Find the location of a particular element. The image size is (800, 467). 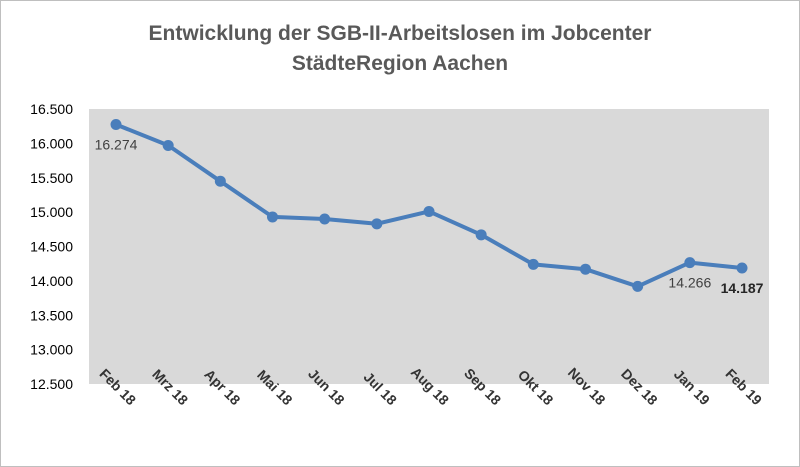

y-tick-label: 16.500 is located at coordinates (51, 109).